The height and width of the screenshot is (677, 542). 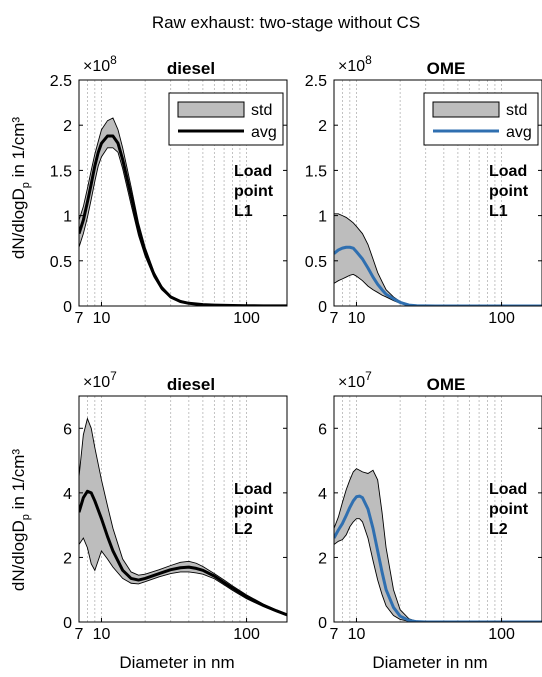 I want to click on y-axis-label-top: dN/dlogDp in 1/cm³, so click(x=20, y=188).